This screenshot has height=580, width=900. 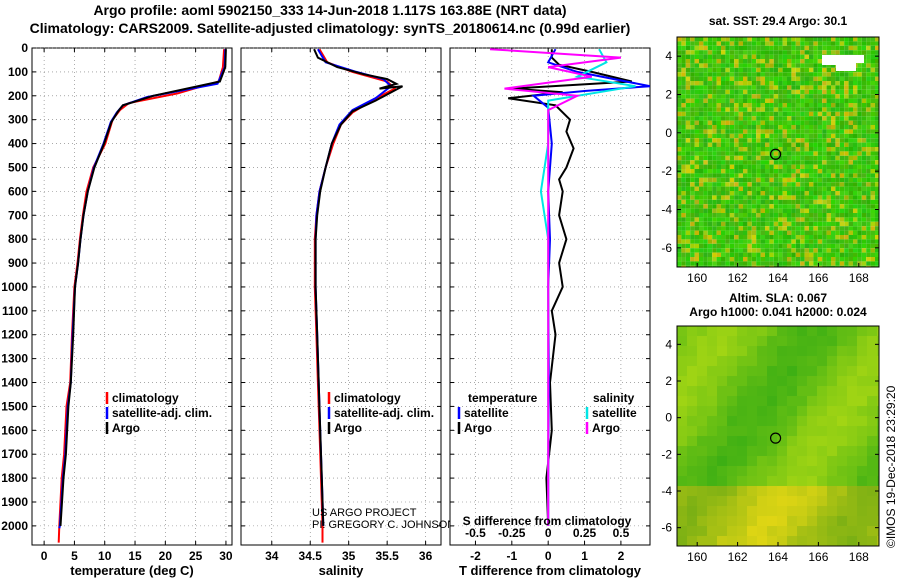 I want to click on cloud-mask, so click(x=843, y=63).